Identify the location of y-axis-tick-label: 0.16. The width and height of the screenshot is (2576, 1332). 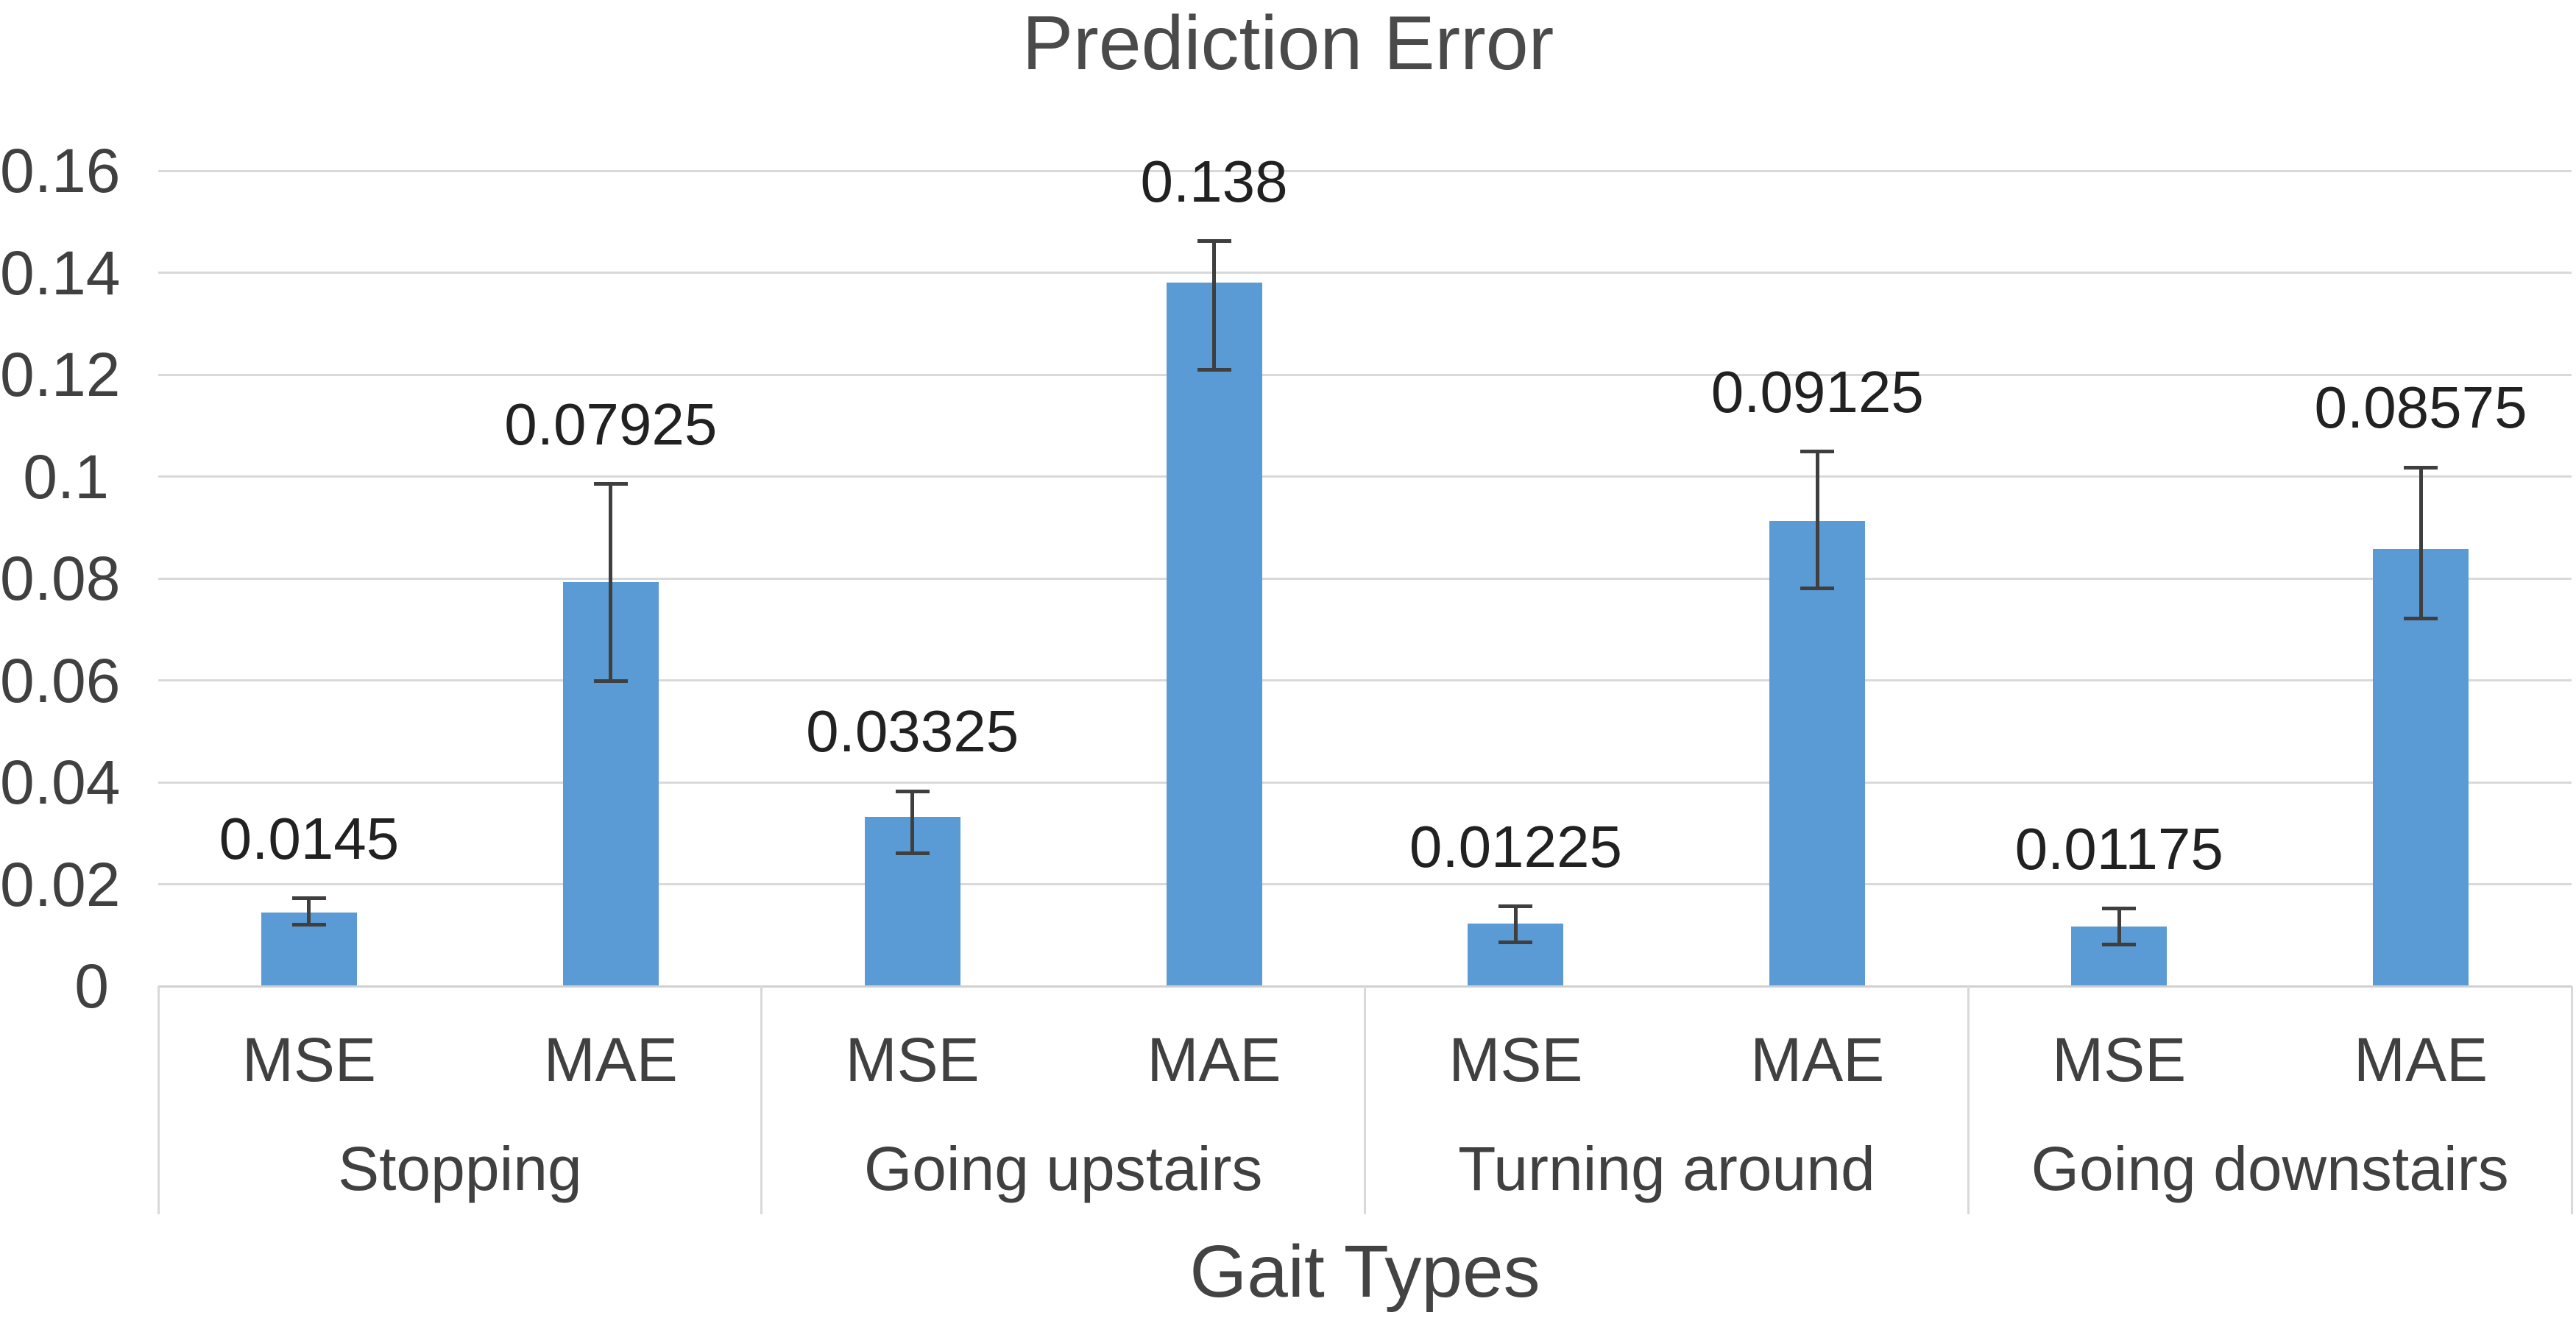
(60, 170).